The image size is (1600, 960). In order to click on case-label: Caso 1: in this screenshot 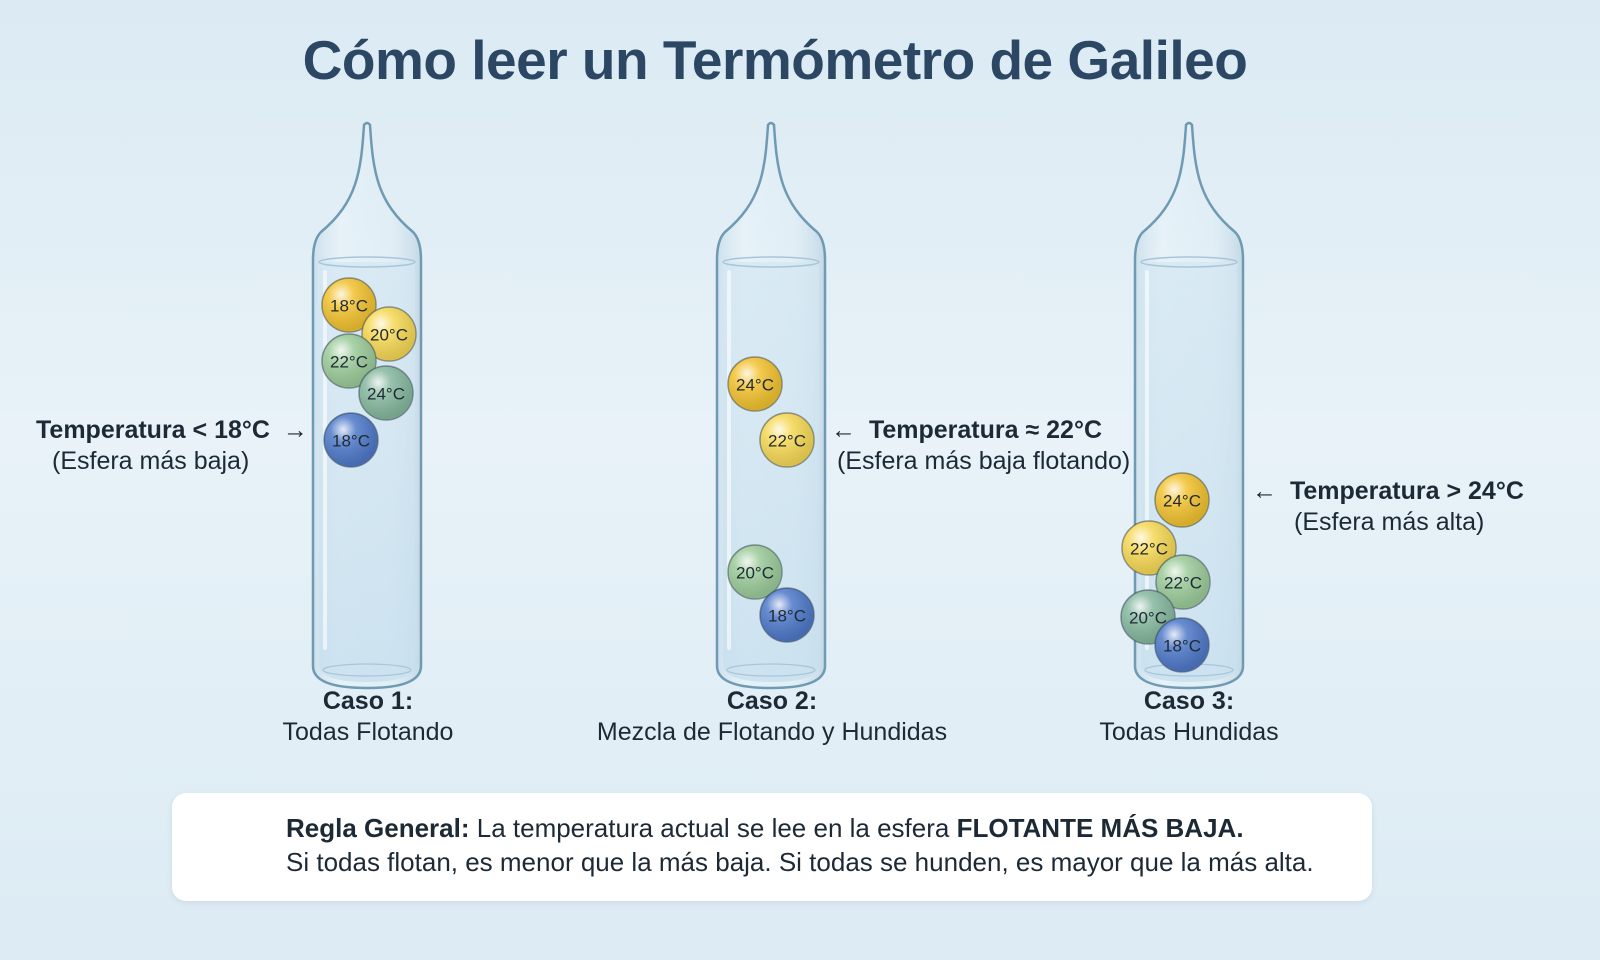, I will do `click(368, 701)`.